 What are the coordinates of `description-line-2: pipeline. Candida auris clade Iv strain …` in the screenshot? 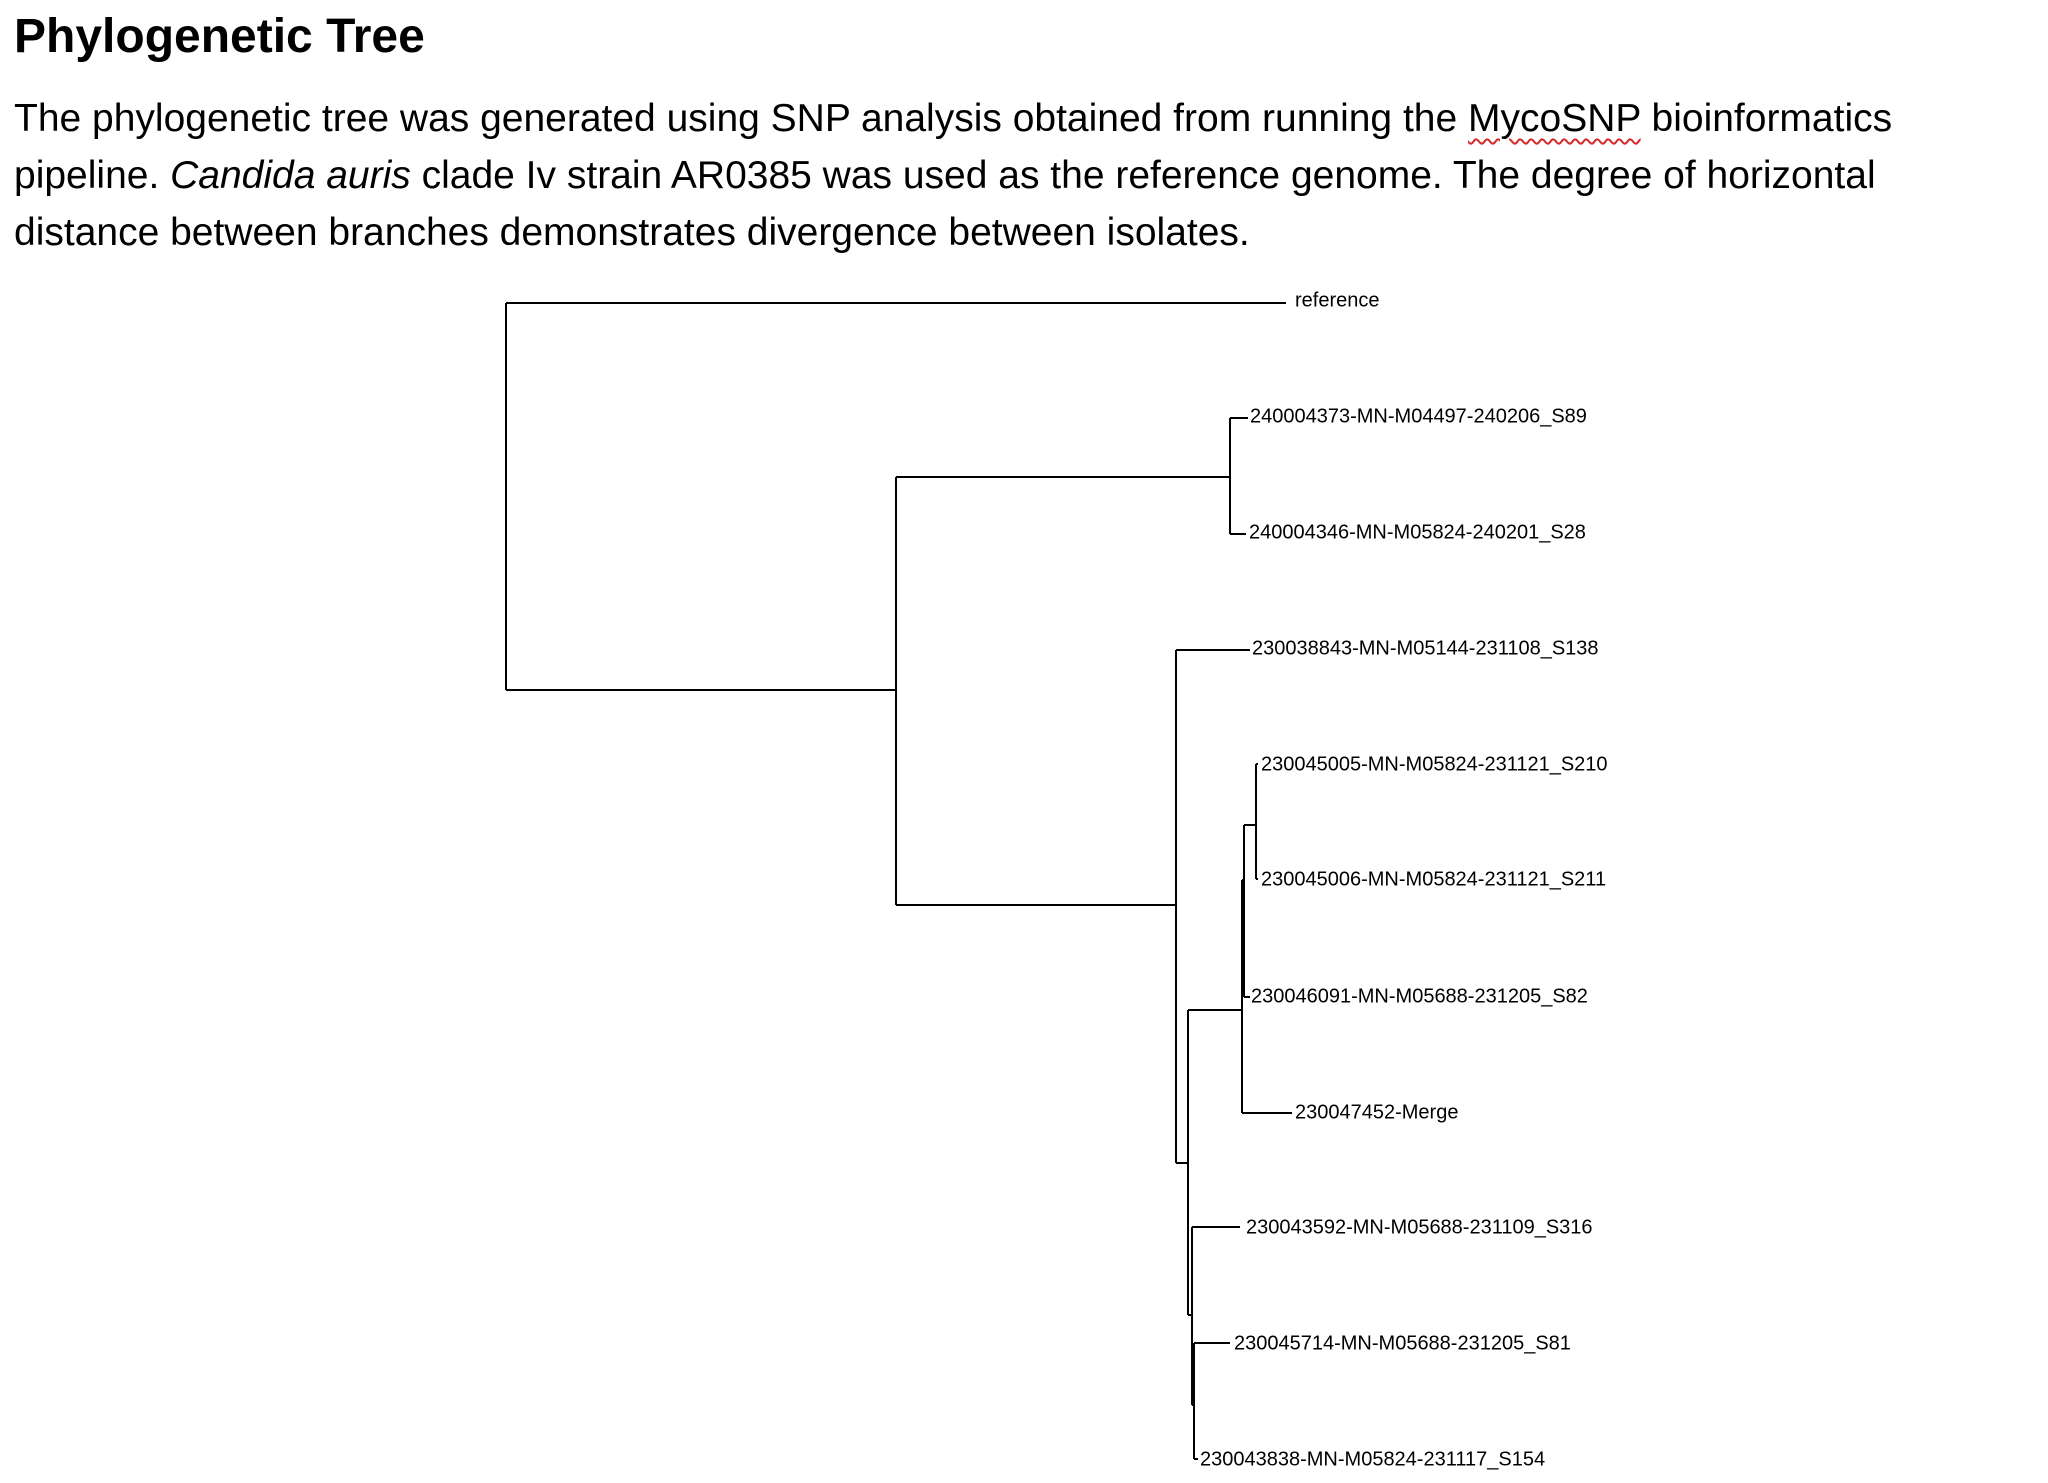 It's located at (1029, 175).